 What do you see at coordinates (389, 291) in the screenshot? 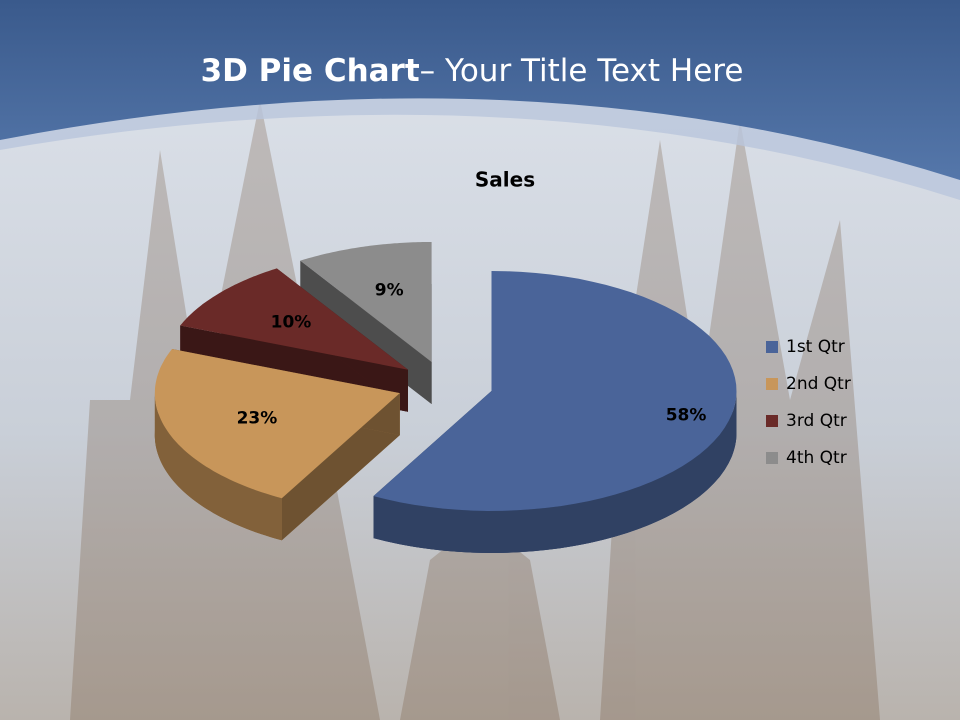
I see `data-label: 9%` at bounding box center [389, 291].